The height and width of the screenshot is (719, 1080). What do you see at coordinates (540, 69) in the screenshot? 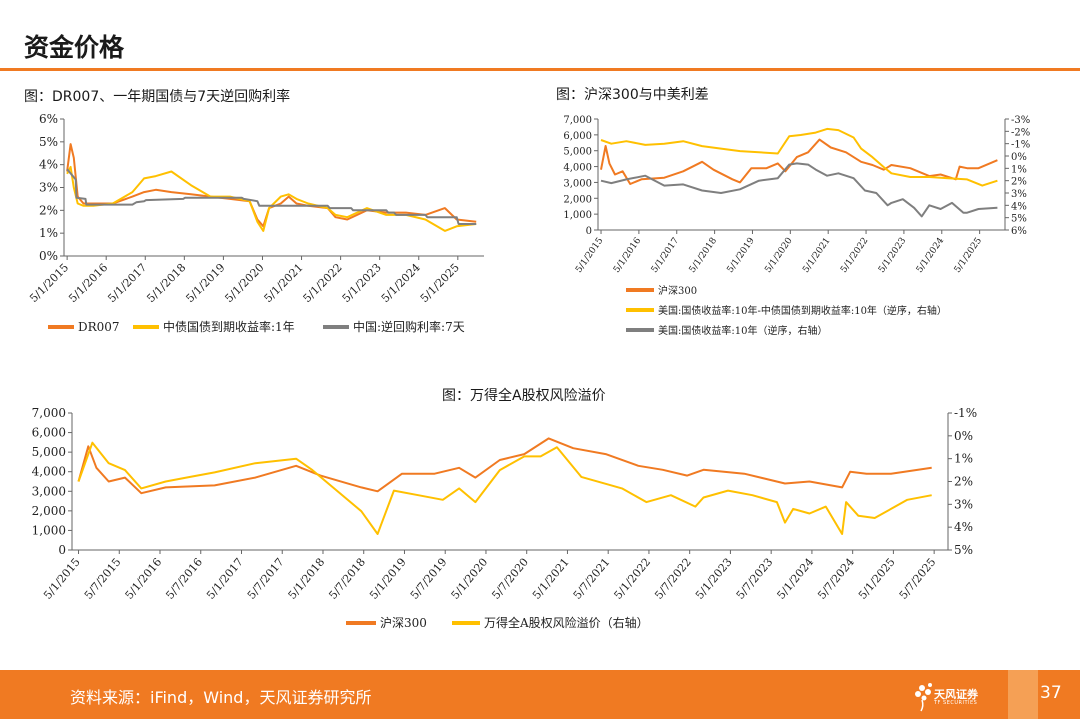
I see `title-divider` at bounding box center [540, 69].